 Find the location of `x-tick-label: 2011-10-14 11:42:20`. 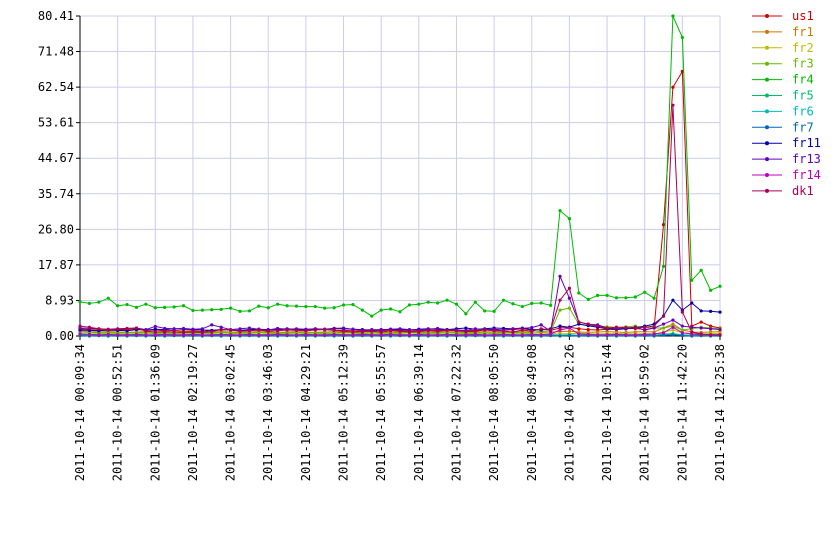

x-tick-label: 2011-10-14 11:42:20 is located at coordinates (682, 412).